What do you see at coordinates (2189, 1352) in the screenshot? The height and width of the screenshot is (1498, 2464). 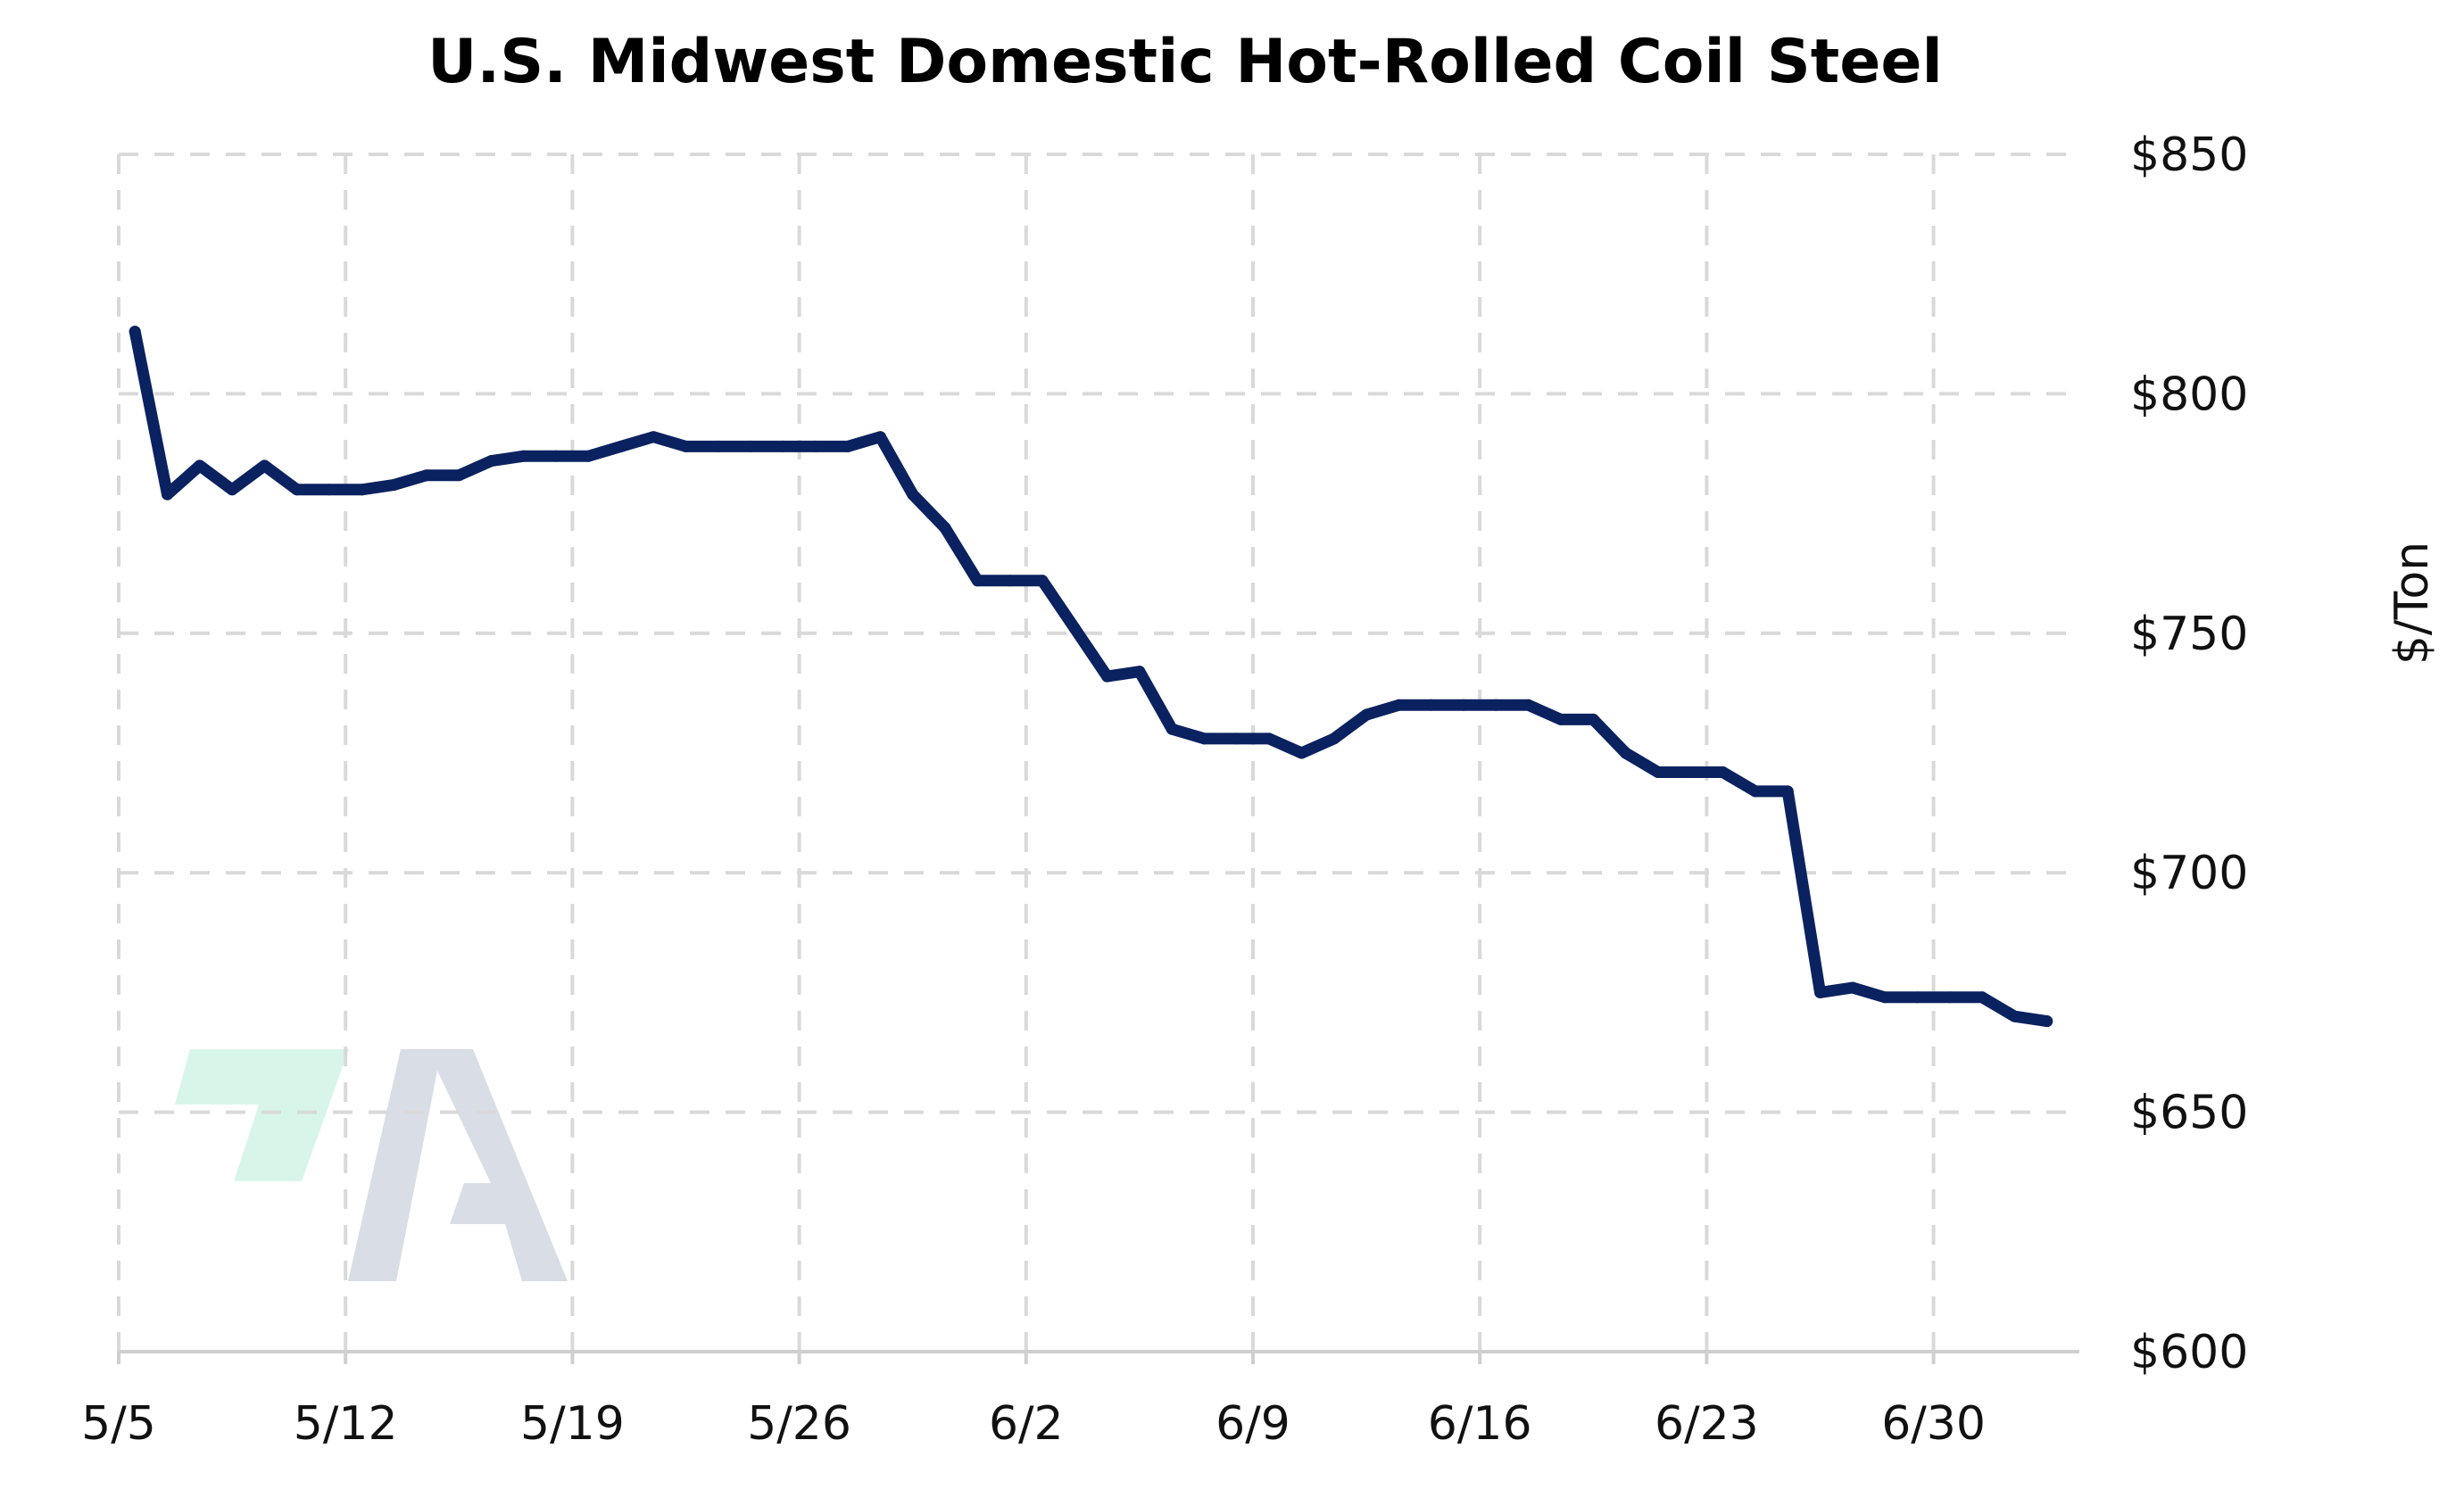 I see `y-tick-label: $600` at bounding box center [2189, 1352].